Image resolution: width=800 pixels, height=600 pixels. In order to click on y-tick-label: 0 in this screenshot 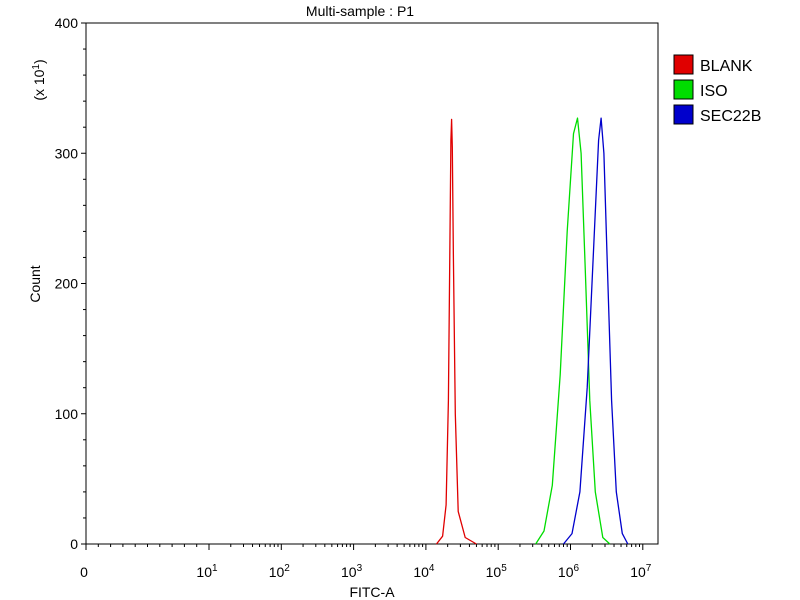, I will do `click(74, 544)`.